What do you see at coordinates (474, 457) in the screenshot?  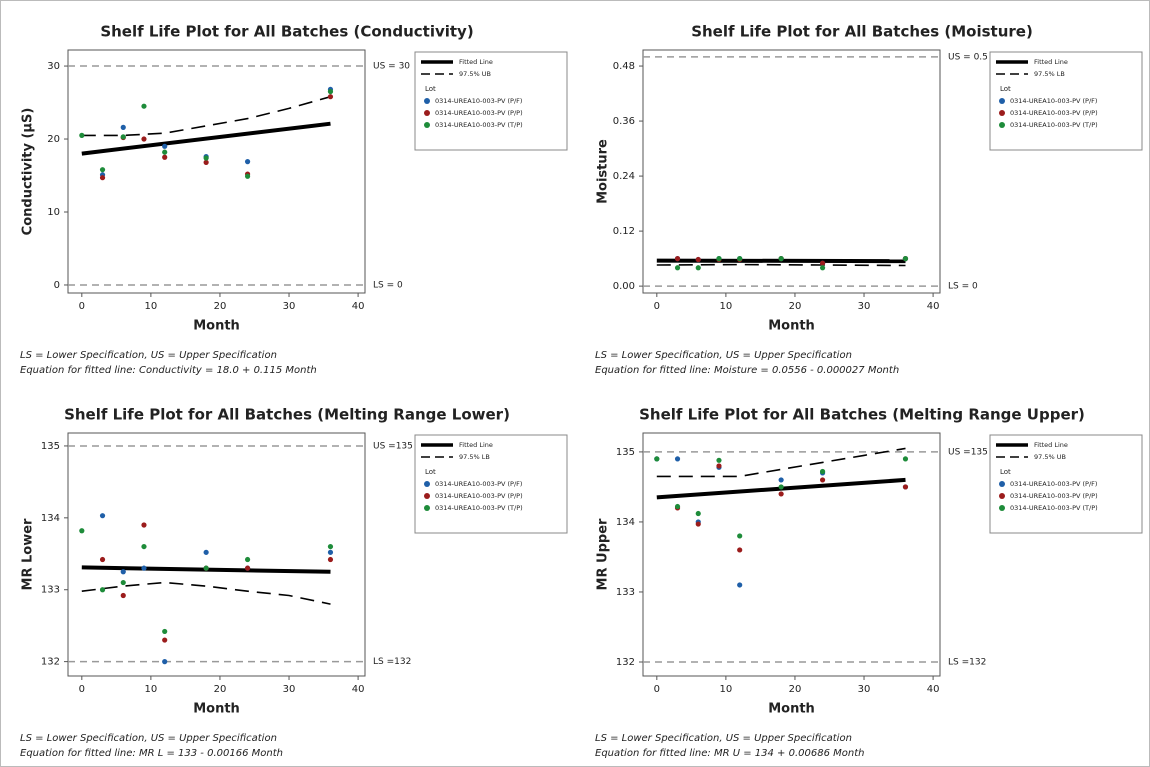 I see `legend-label: 97.5% LB` at bounding box center [474, 457].